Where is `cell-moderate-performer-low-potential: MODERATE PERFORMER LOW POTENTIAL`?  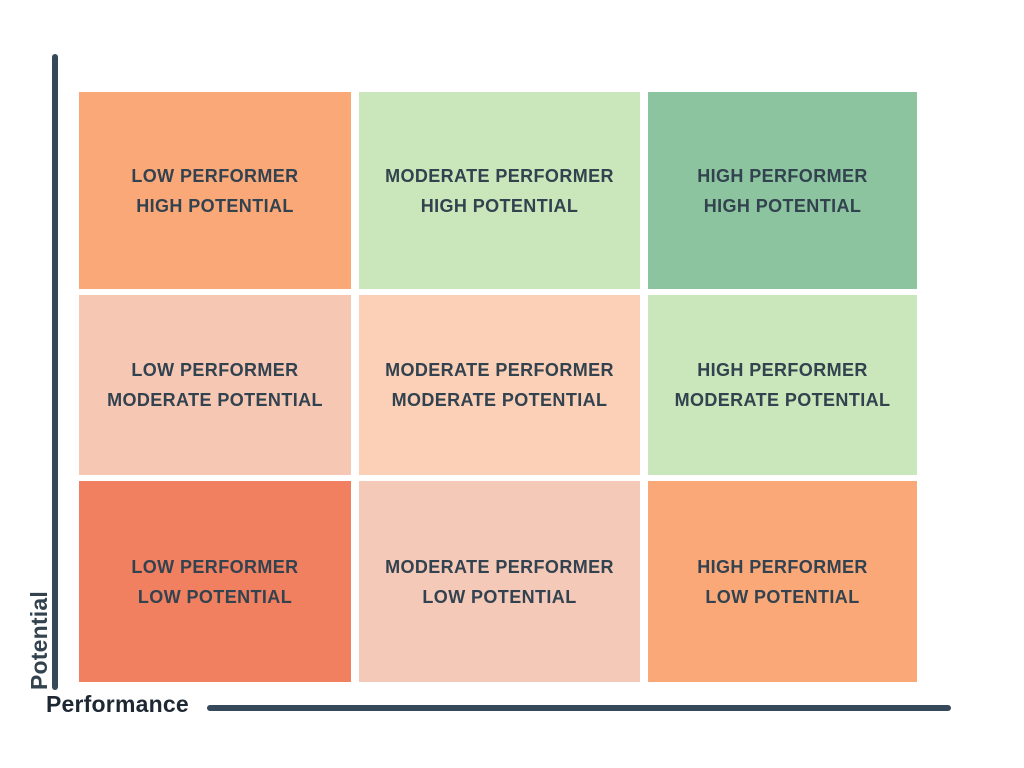 cell-moderate-performer-low-potential: MODERATE PERFORMER LOW POTENTIAL is located at coordinates (499, 581).